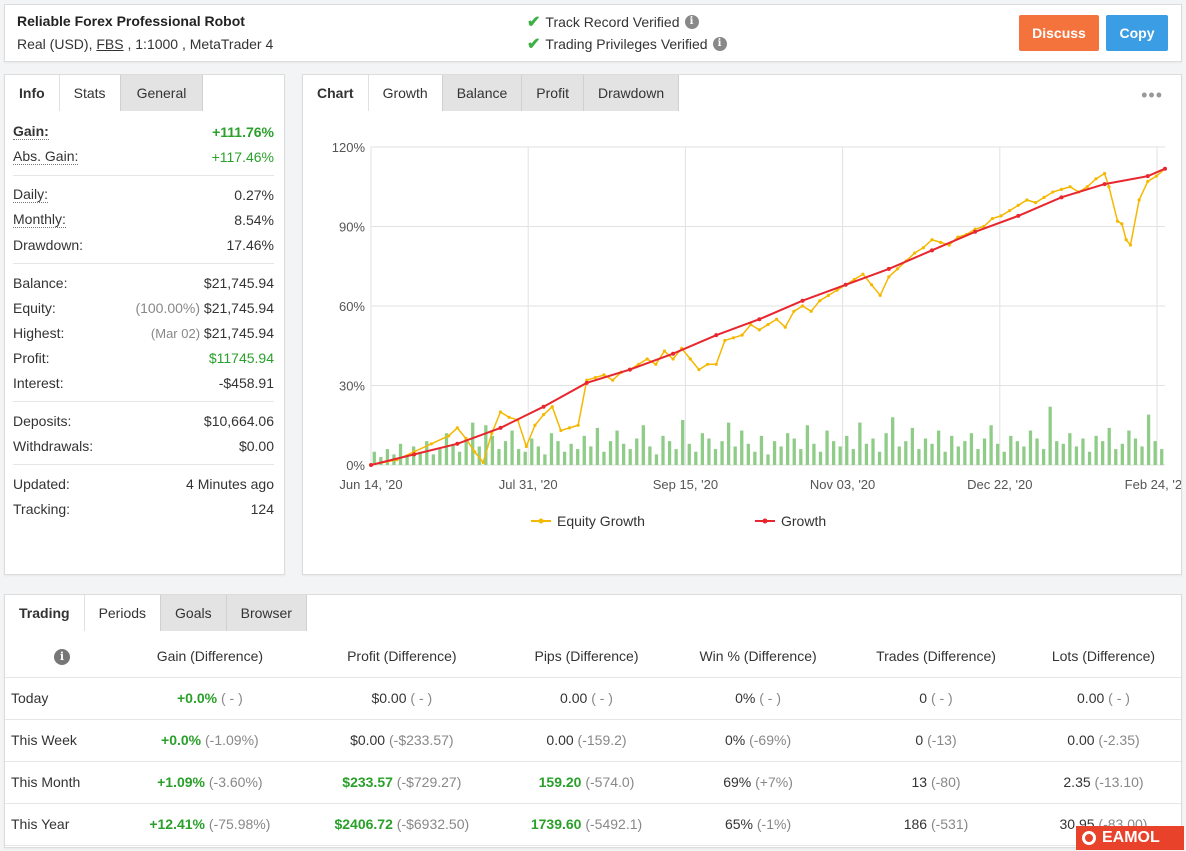 The image size is (1186, 851). Describe the element at coordinates (194, 613) in the screenshot. I see `tab-goals: Goals` at that location.